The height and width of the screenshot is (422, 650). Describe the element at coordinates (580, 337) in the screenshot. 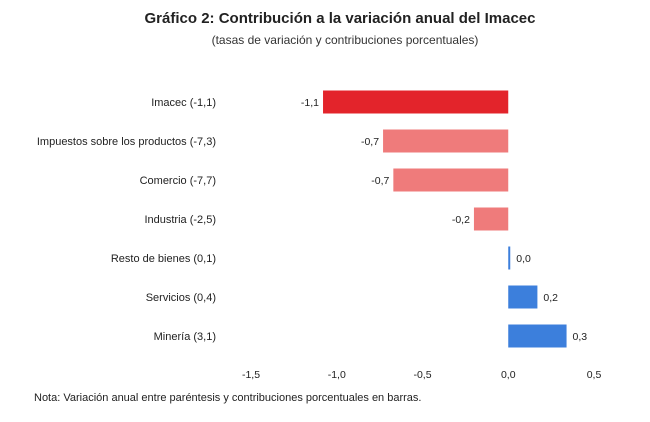

I see `data-label: 0,3` at that location.